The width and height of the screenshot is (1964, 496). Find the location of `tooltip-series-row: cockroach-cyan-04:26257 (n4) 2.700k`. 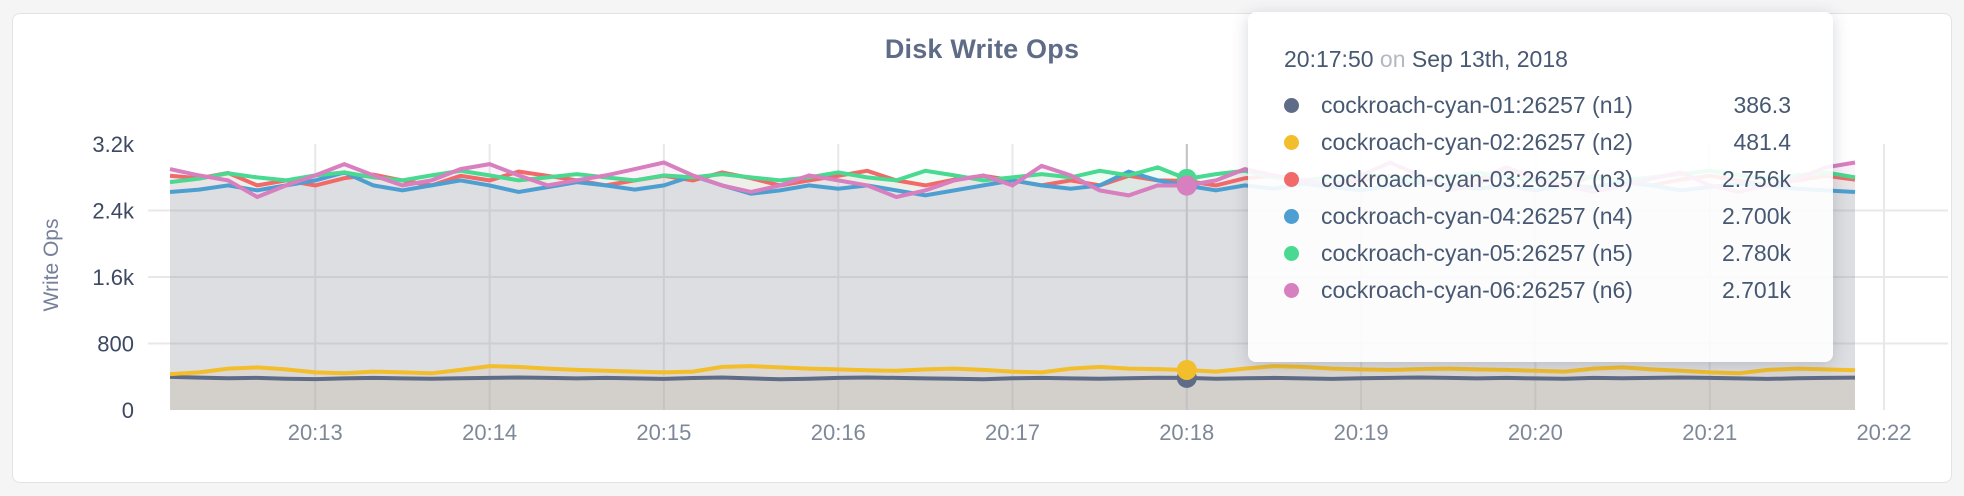

tooltip-series-row: cockroach-cyan-04:26257 (n4) 2.700k is located at coordinates (1537, 216).